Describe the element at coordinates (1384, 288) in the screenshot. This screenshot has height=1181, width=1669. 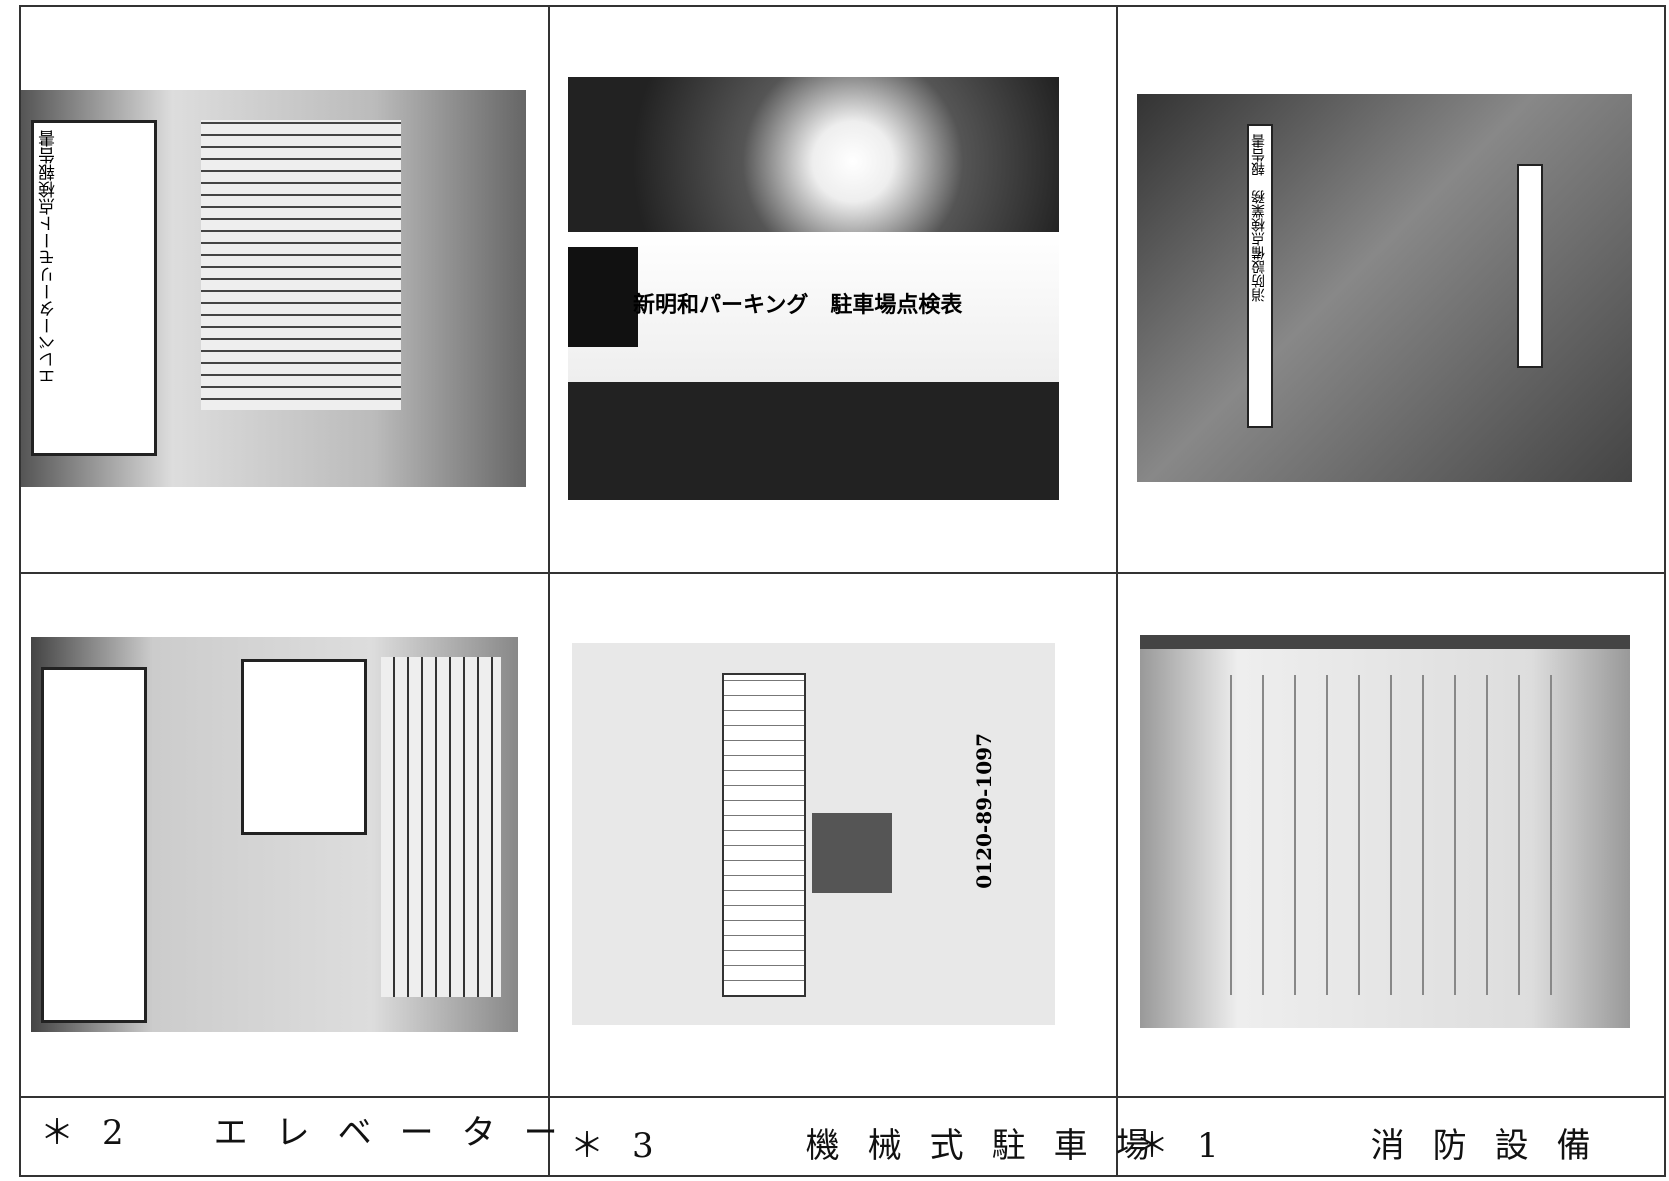
I see `photo: 消防設備点検業務 報告書` at that location.